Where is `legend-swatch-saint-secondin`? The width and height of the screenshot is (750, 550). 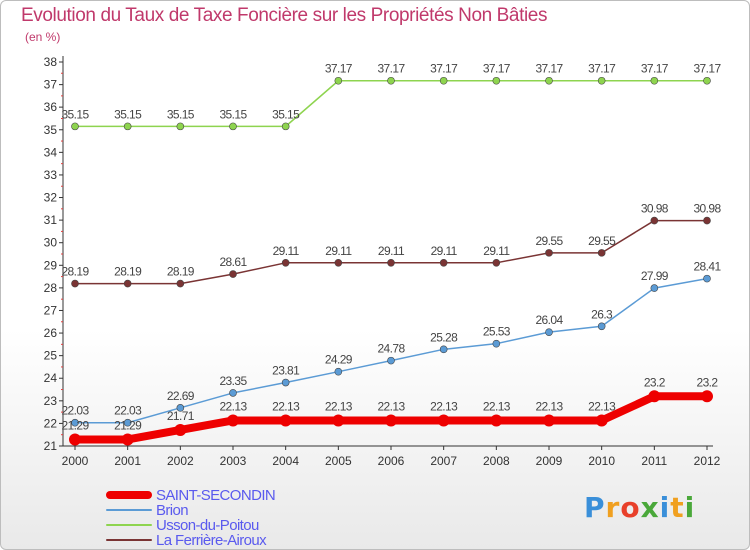
legend-swatch-saint-secondin is located at coordinates (129, 495).